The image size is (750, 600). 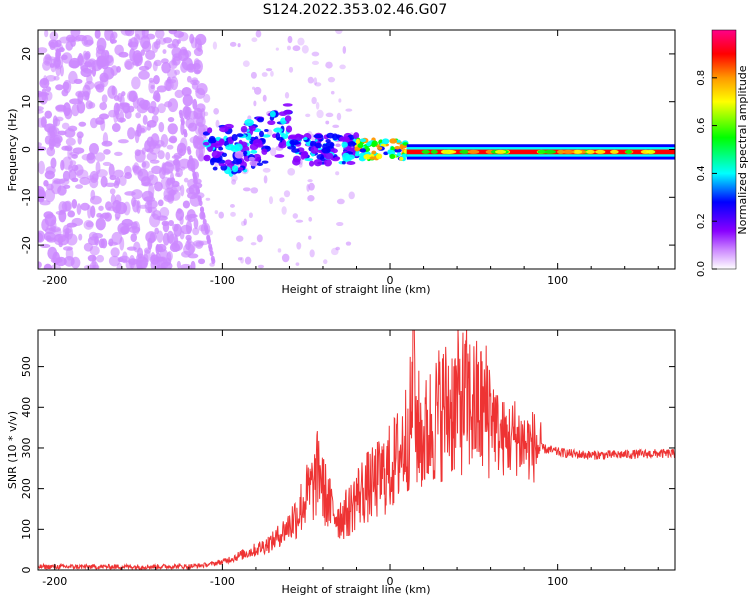 I want to click on colorbar-tick-label: 0.2, so click(x=701, y=221).